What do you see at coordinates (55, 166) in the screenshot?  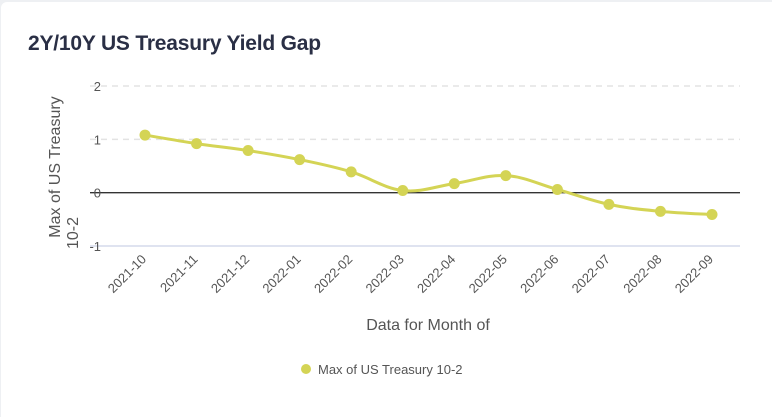 I see `y-axis-title-line-1: Max of US Treasury` at bounding box center [55, 166].